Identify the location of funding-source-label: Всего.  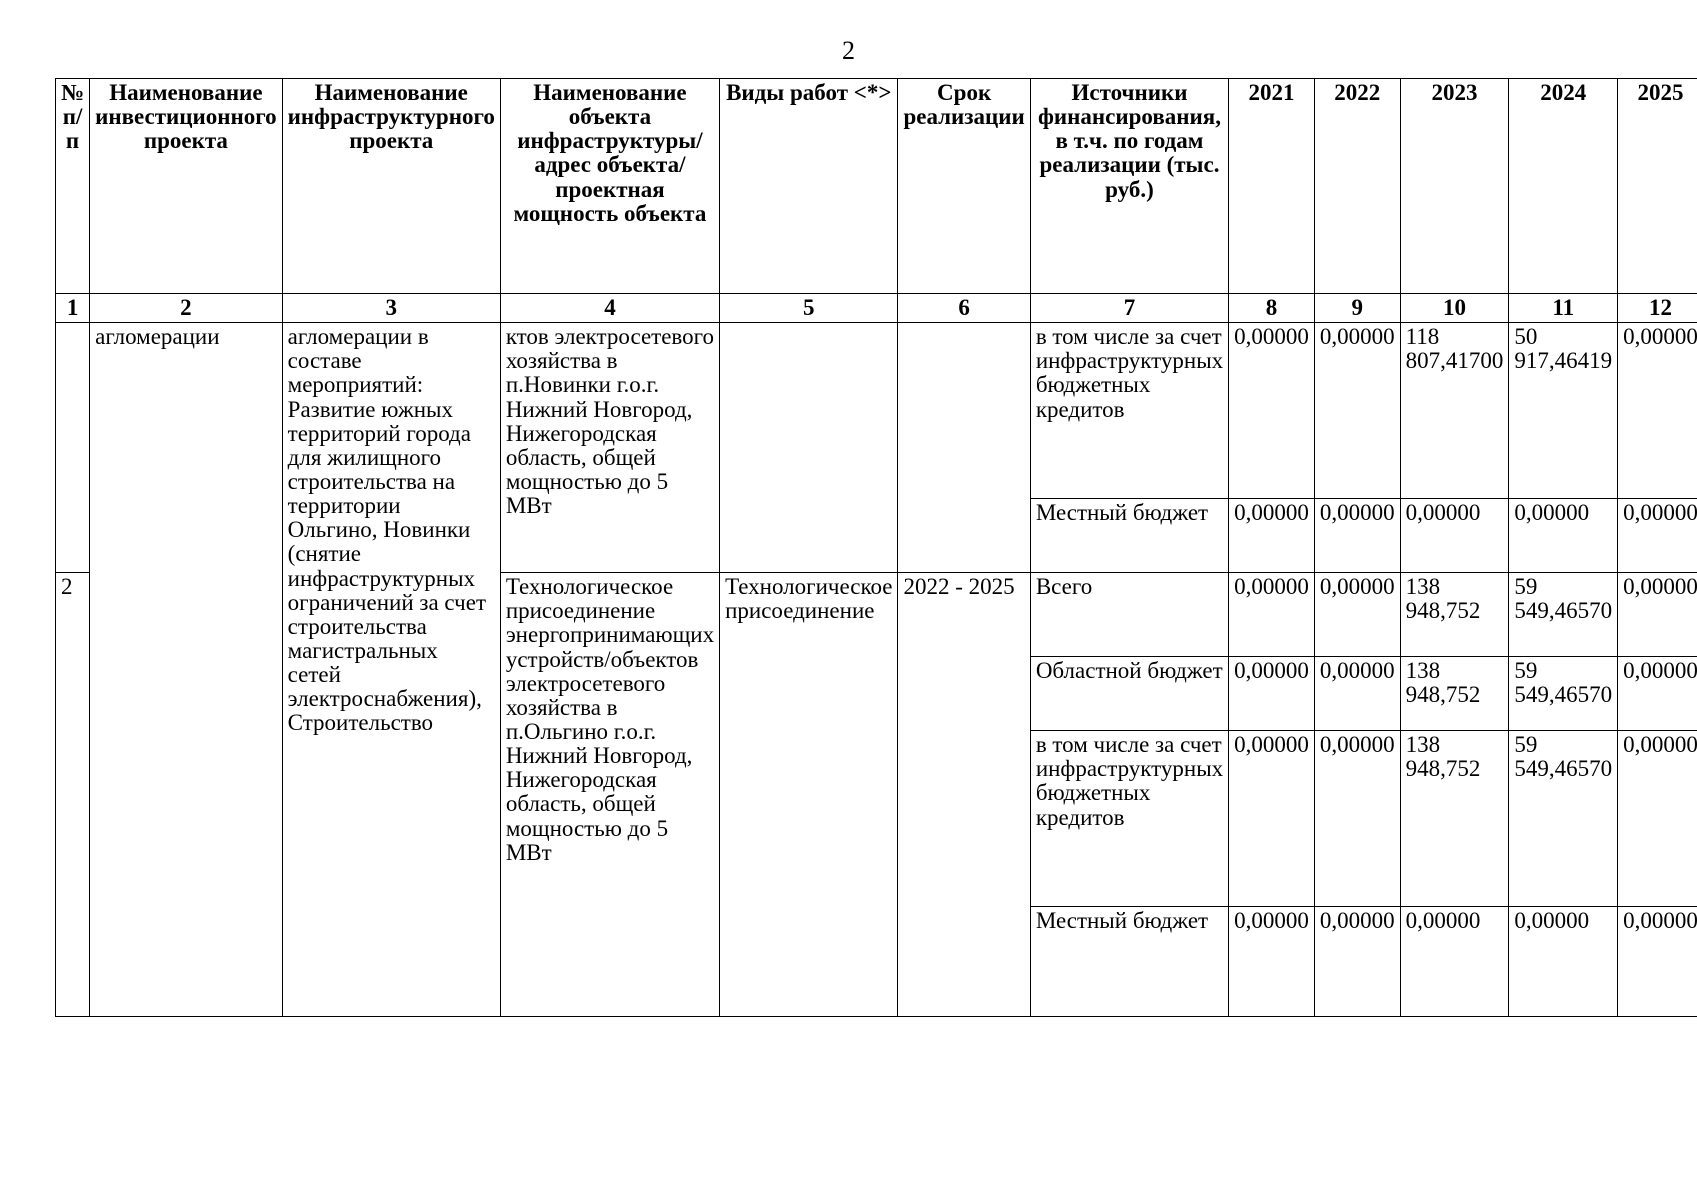
(1129, 615).